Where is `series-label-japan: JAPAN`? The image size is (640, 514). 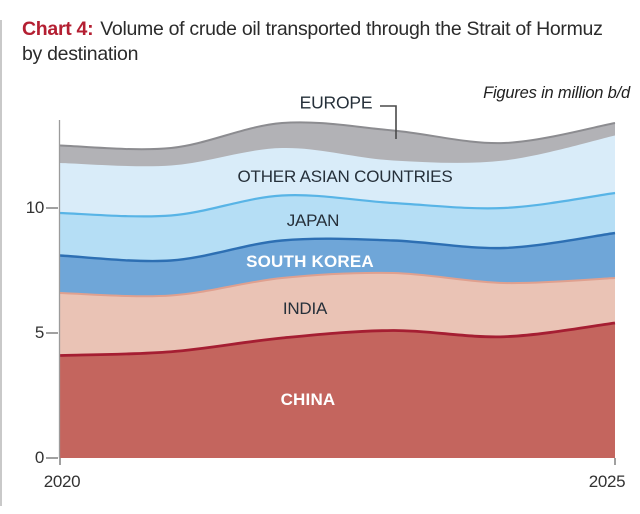
series-label-japan: JAPAN is located at coordinates (313, 220).